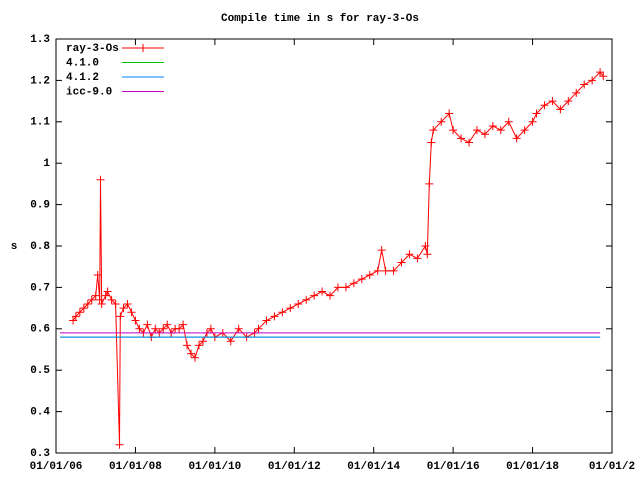 This screenshot has width=640, height=480. What do you see at coordinates (40, 413) in the screenshot?
I see `y-tick-label: 0.4` at bounding box center [40, 413].